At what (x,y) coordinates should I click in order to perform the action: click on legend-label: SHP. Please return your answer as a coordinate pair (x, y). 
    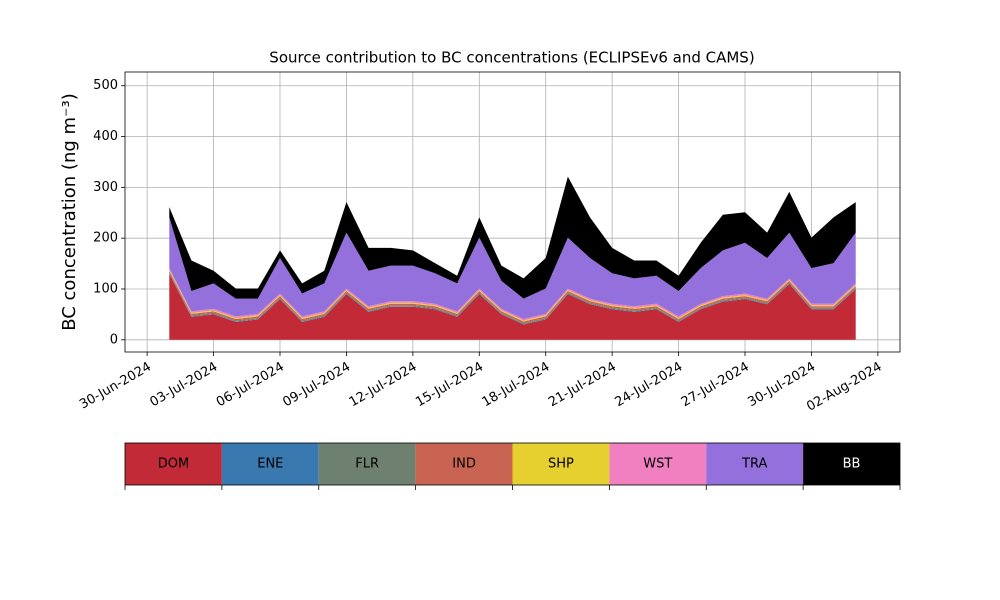
    Looking at the image, I should click on (561, 464).